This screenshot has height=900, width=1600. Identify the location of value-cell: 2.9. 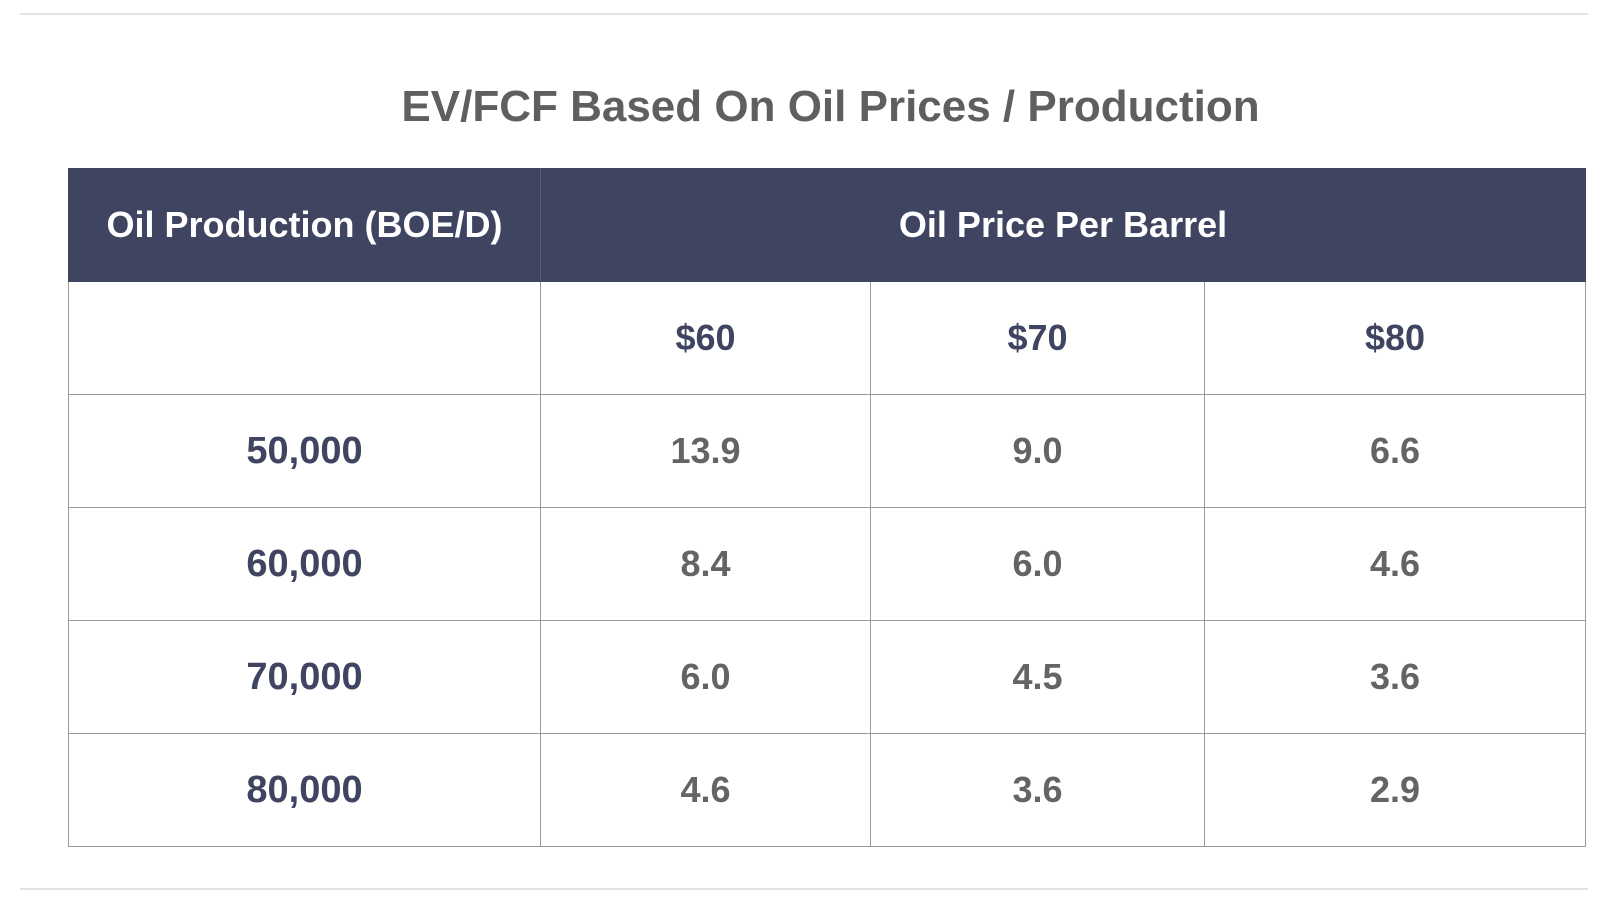
(1395, 790).